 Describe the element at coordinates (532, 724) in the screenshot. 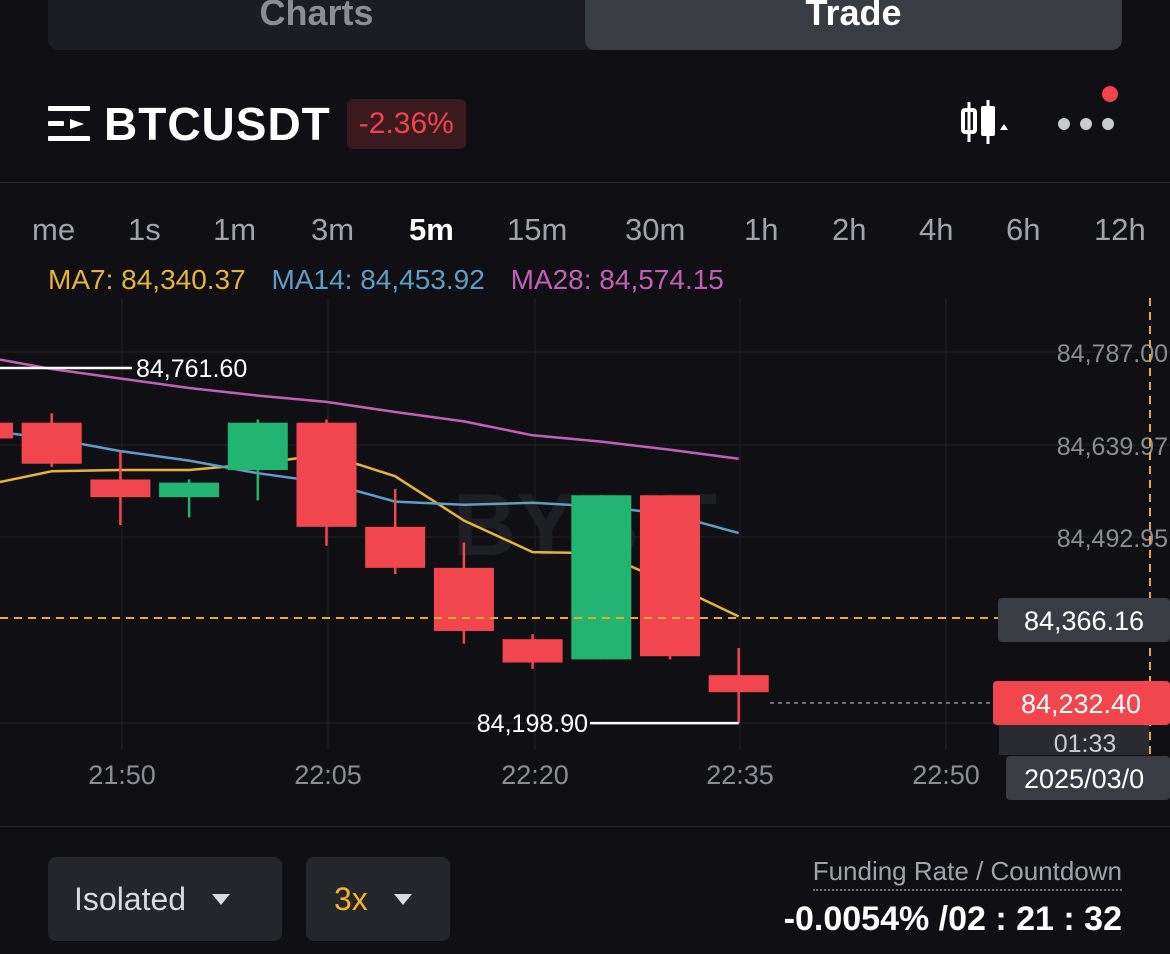

I see `low-price-label: 84,198.90` at that location.